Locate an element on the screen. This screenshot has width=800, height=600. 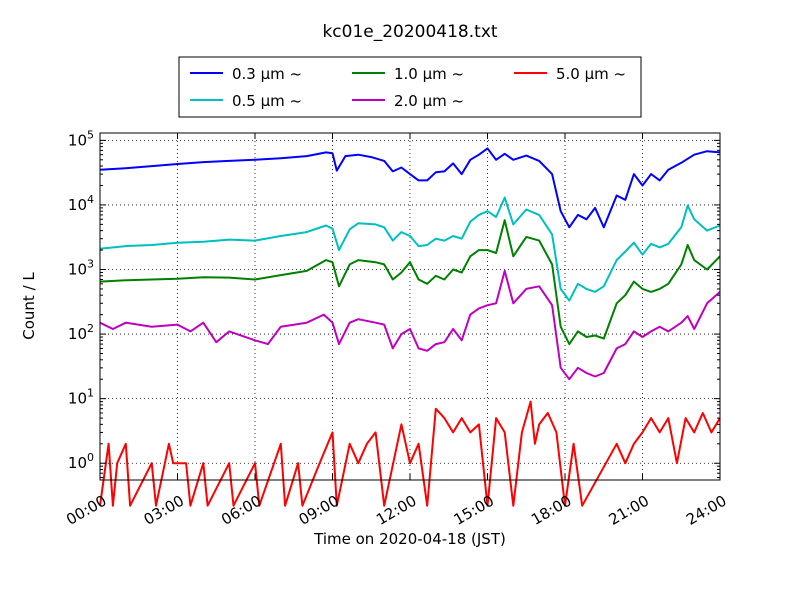
y-tick-exponent: 5 is located at coordinates (90, 134).